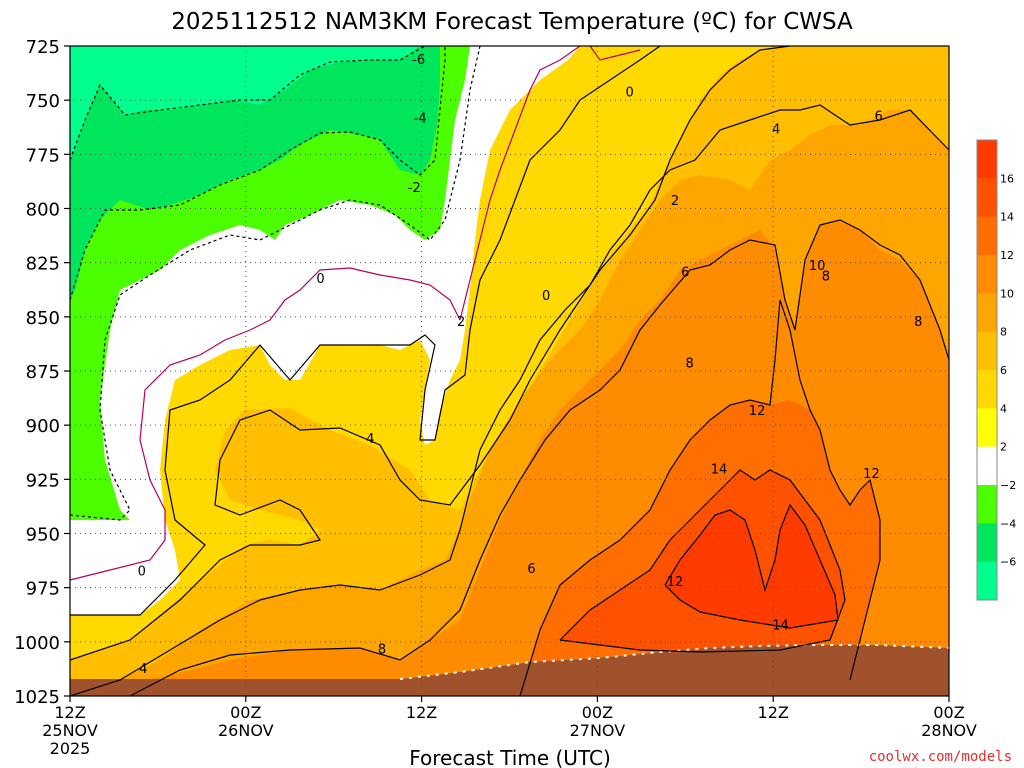 This screenshot has height=768, width=1024. Describe the element at coordinates (70, 748) in the screenshot. I see `x-tick-label: 2025` at that location.